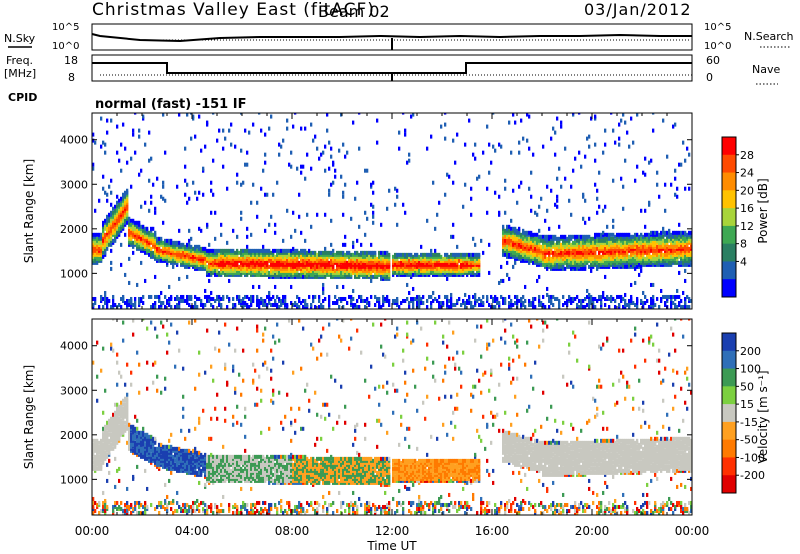 The width and height of the screenshot is (800, 554). Describe the element at coordinates (717, 27) in the screenshot. I see `nsearch-tick-top: 10^5` at that location.